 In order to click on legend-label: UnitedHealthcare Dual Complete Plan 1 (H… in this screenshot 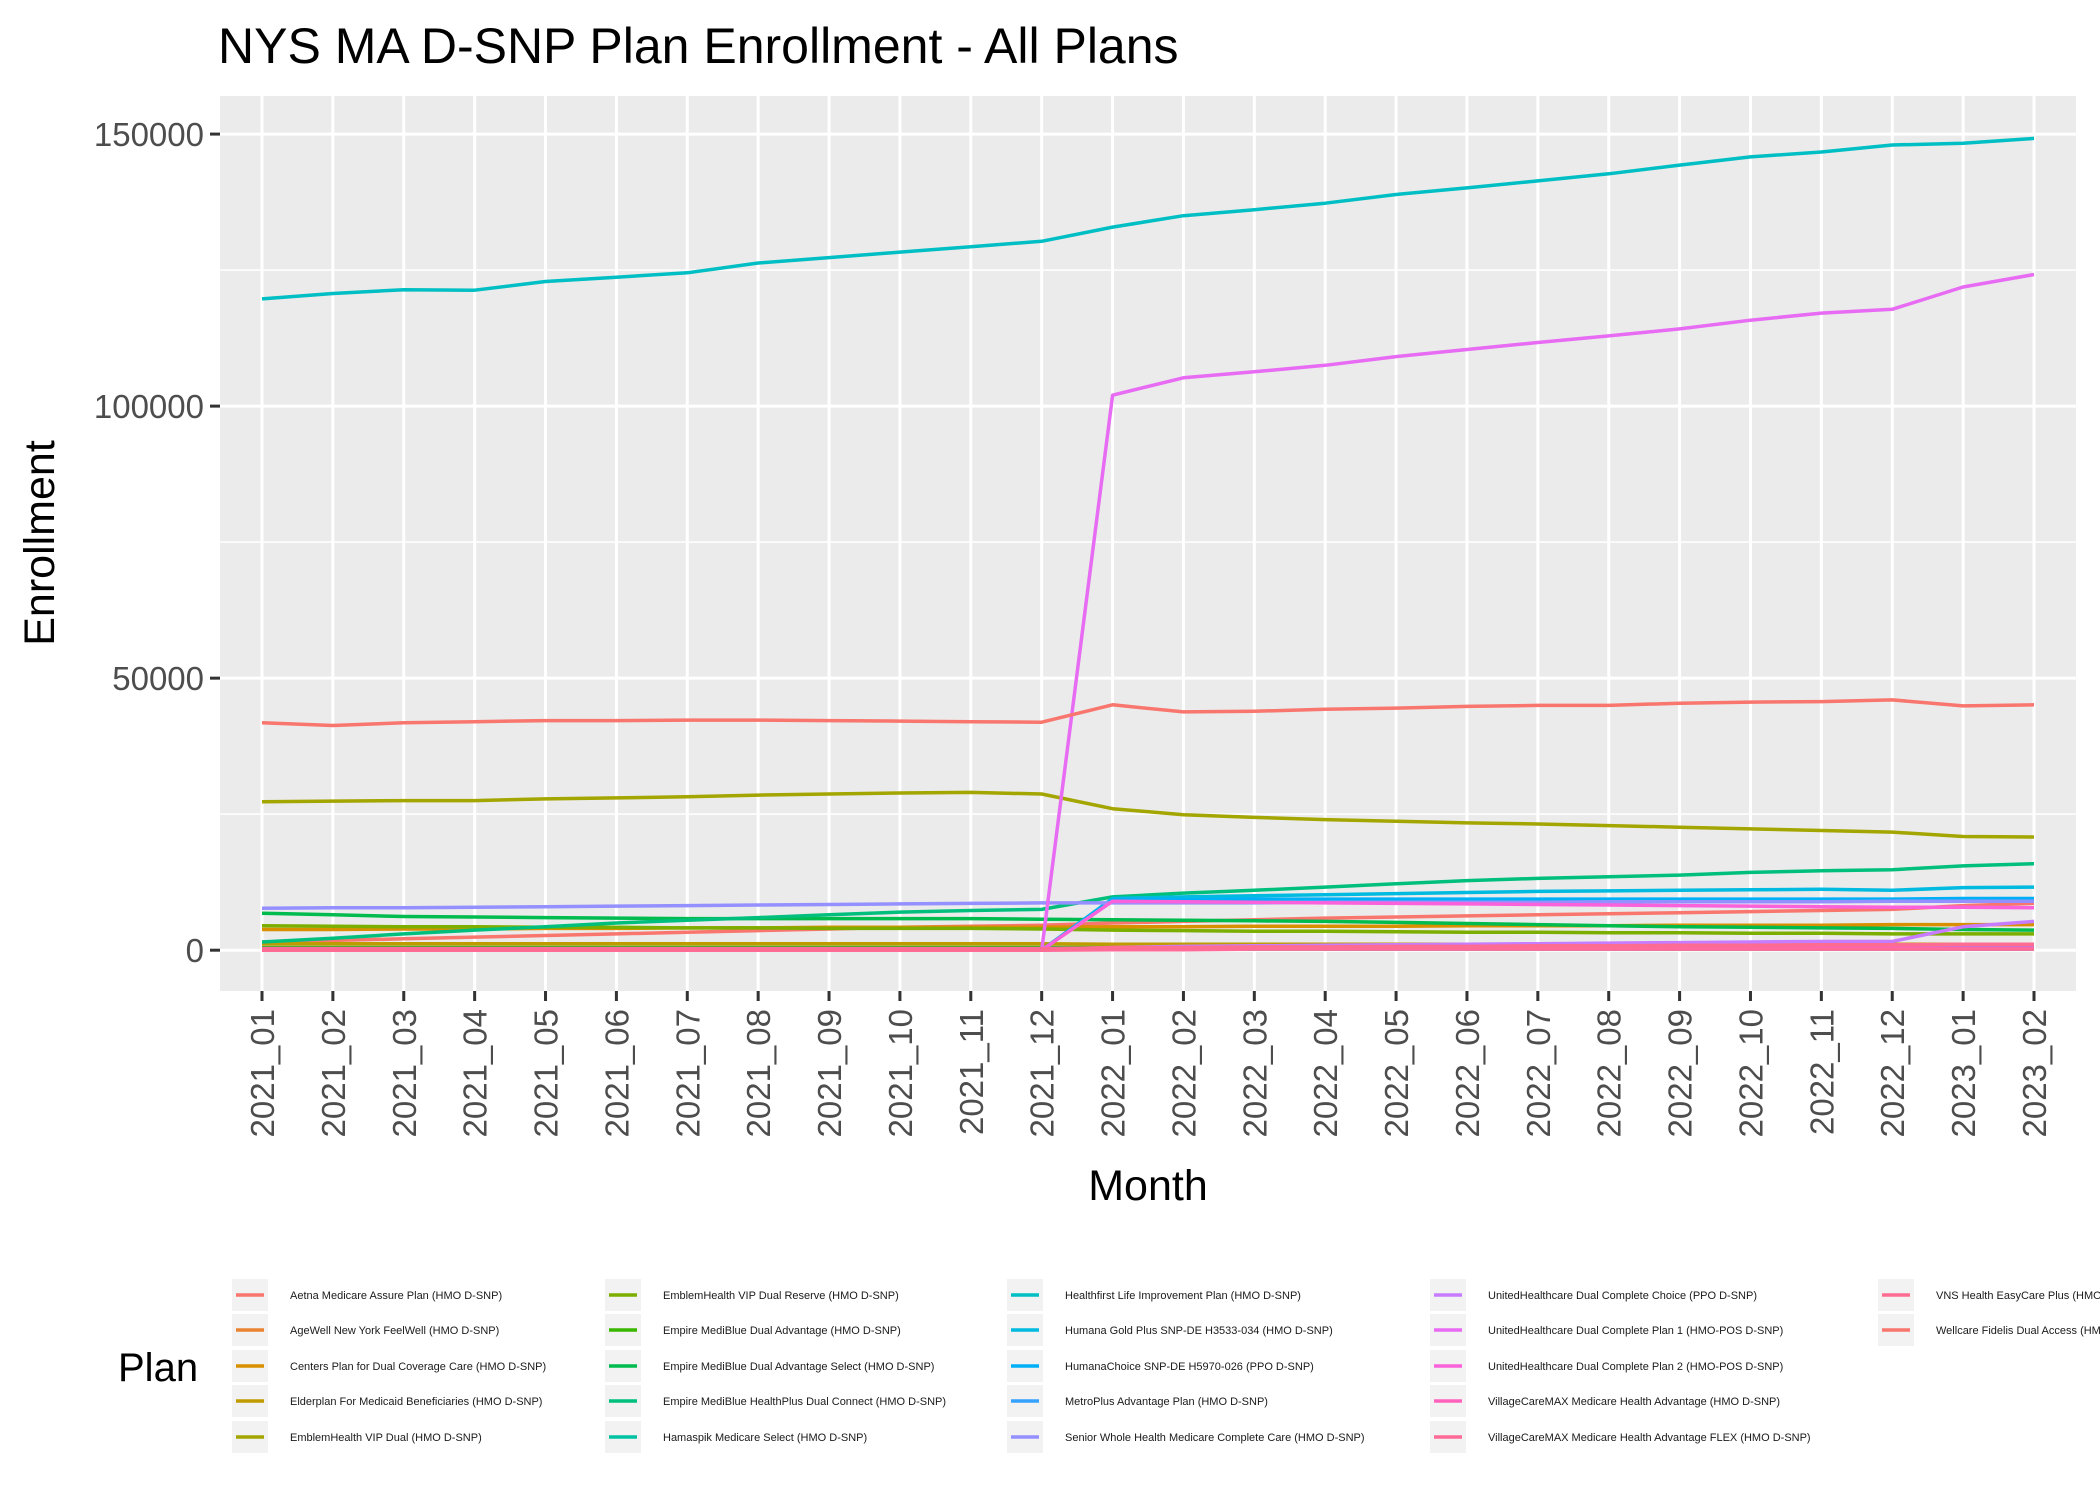, I will do `click(1635, 1331)`.